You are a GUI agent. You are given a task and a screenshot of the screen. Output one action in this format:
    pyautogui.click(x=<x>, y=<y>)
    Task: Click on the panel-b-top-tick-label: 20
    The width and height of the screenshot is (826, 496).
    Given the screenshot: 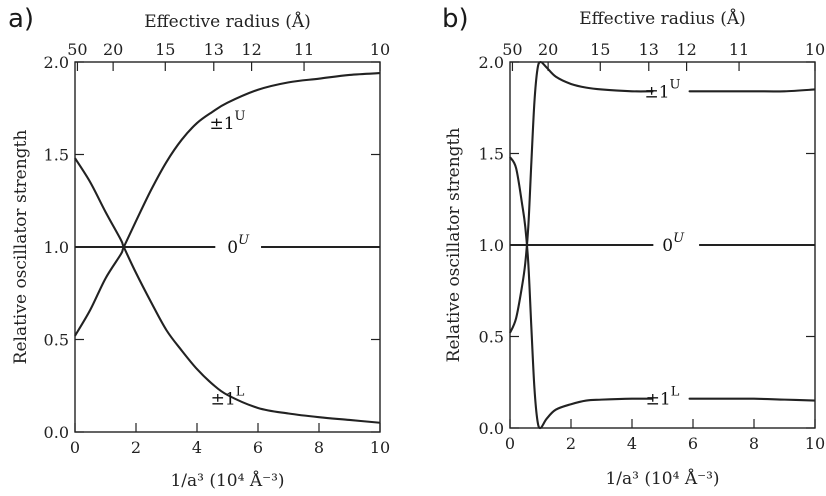 What is the action you would take?
    pyautogui.click(x=548, y=49)
    